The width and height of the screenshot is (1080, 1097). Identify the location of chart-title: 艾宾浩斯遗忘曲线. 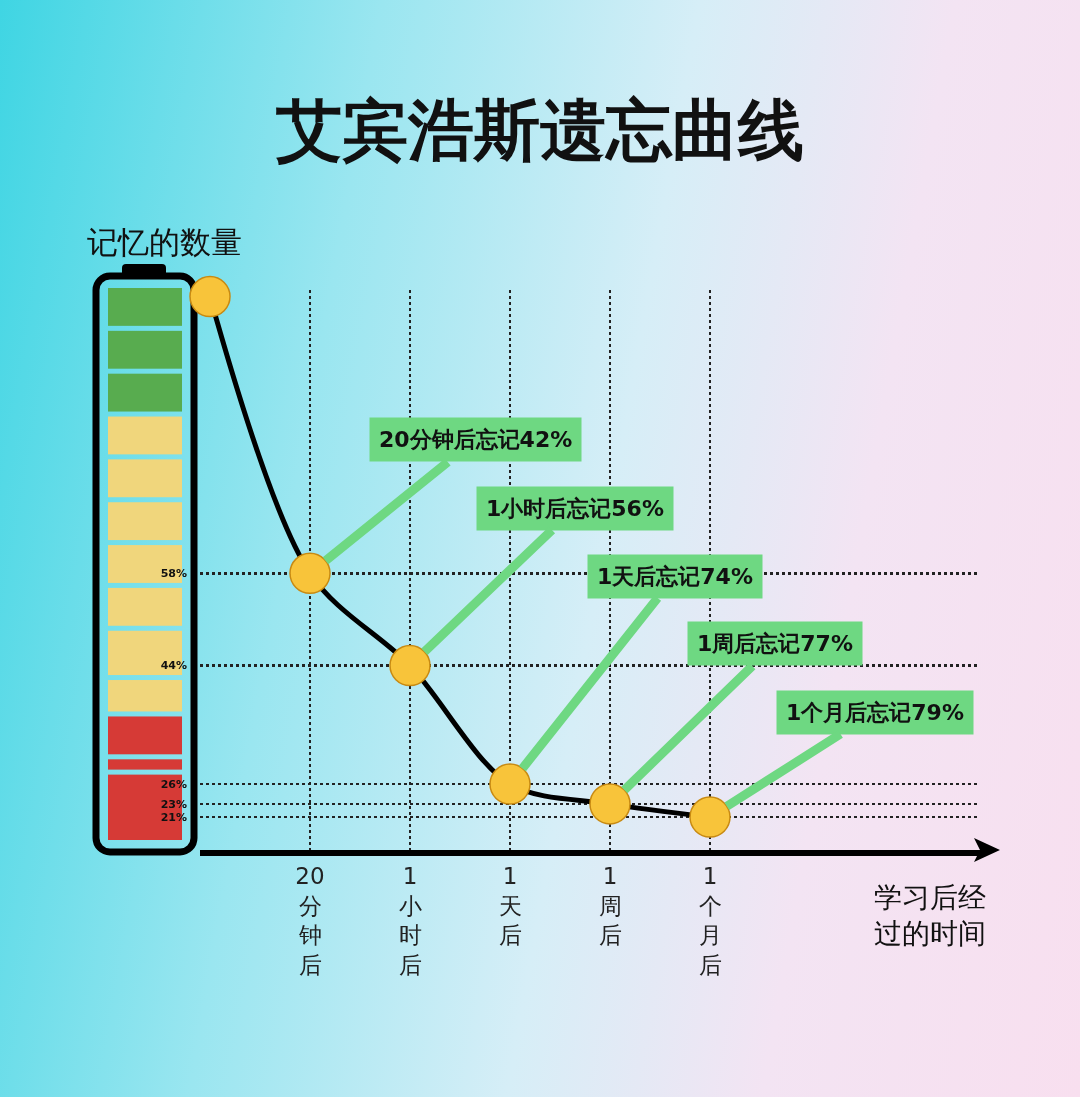
(540, 131).